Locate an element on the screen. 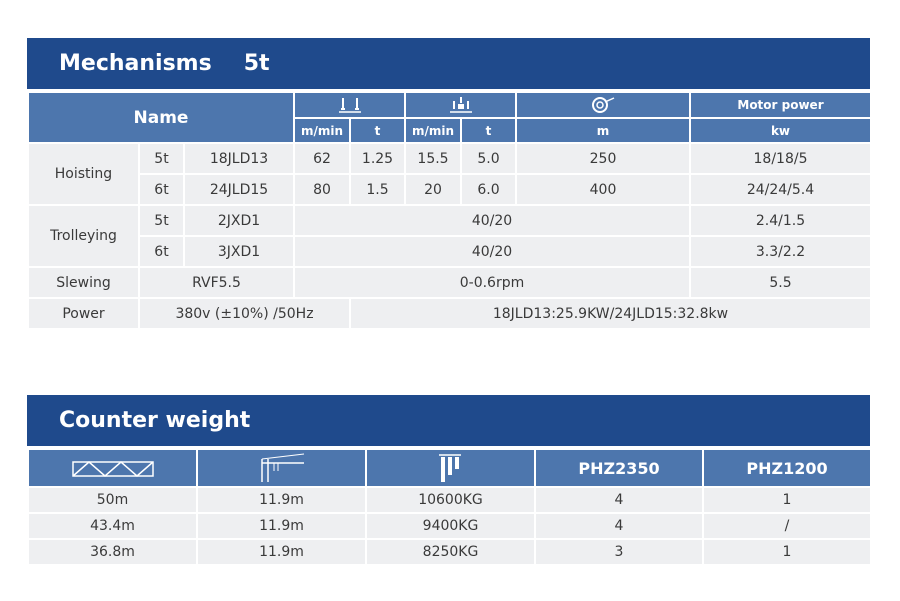 The height and width of the screenshot is (601, 900). rope-unit: m is located at coordinates (603, 130).